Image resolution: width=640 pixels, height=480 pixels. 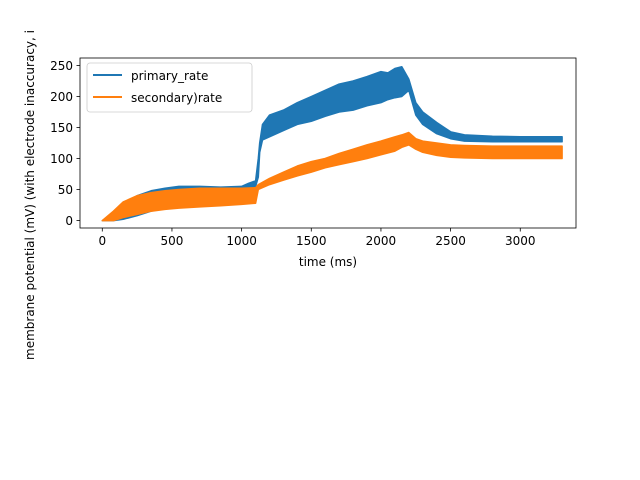 I want to click on legend-label-primary: primary_rate, so click(x=169, y=76).